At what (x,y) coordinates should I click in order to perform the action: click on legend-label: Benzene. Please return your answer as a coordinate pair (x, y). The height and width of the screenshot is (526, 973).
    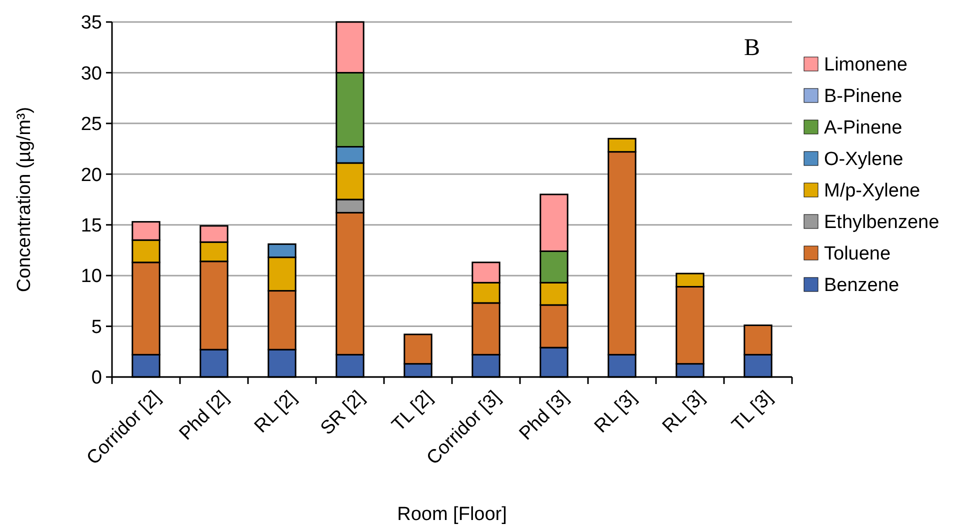
    Looking at the image, I should click on (862, 285).